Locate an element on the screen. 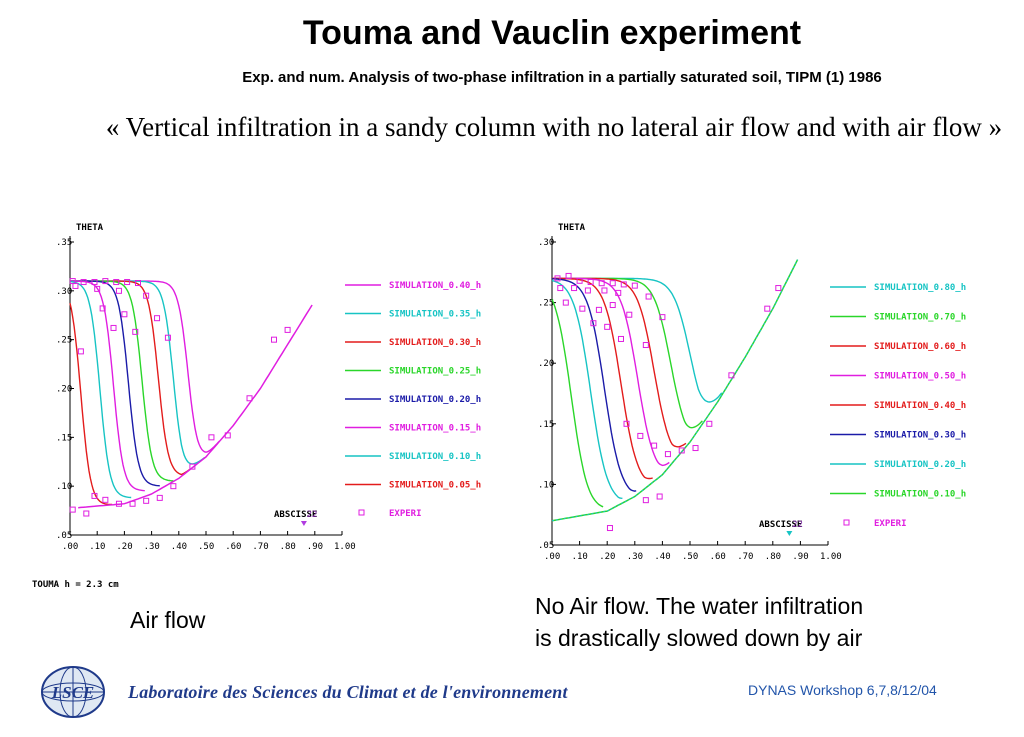 Image resolution: width=1024 pixels, height=737 pixels. caption-no-air-flow-line2: is drastically slowed down by air is located at coordinates (699, 638).